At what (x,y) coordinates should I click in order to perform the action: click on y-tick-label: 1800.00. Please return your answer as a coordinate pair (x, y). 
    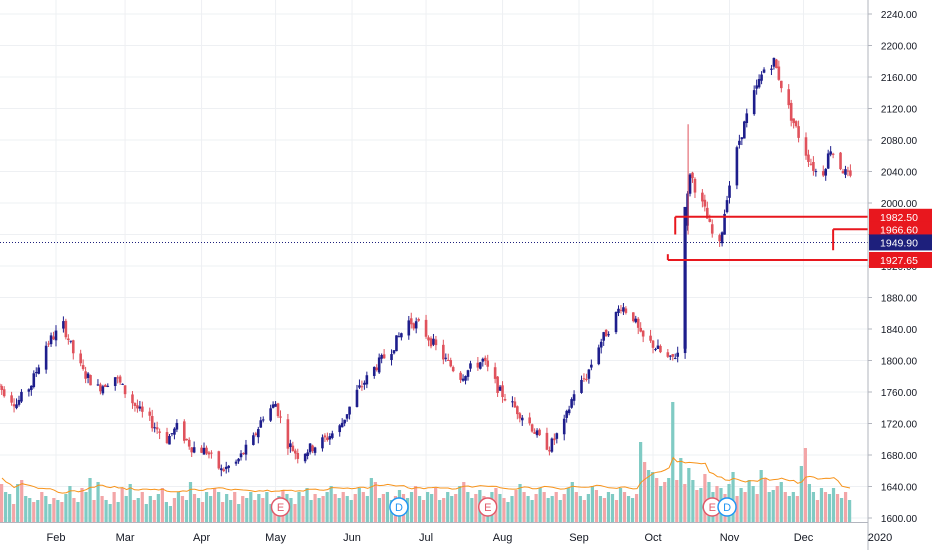
    Looking at the image, I should click on (899, 362).